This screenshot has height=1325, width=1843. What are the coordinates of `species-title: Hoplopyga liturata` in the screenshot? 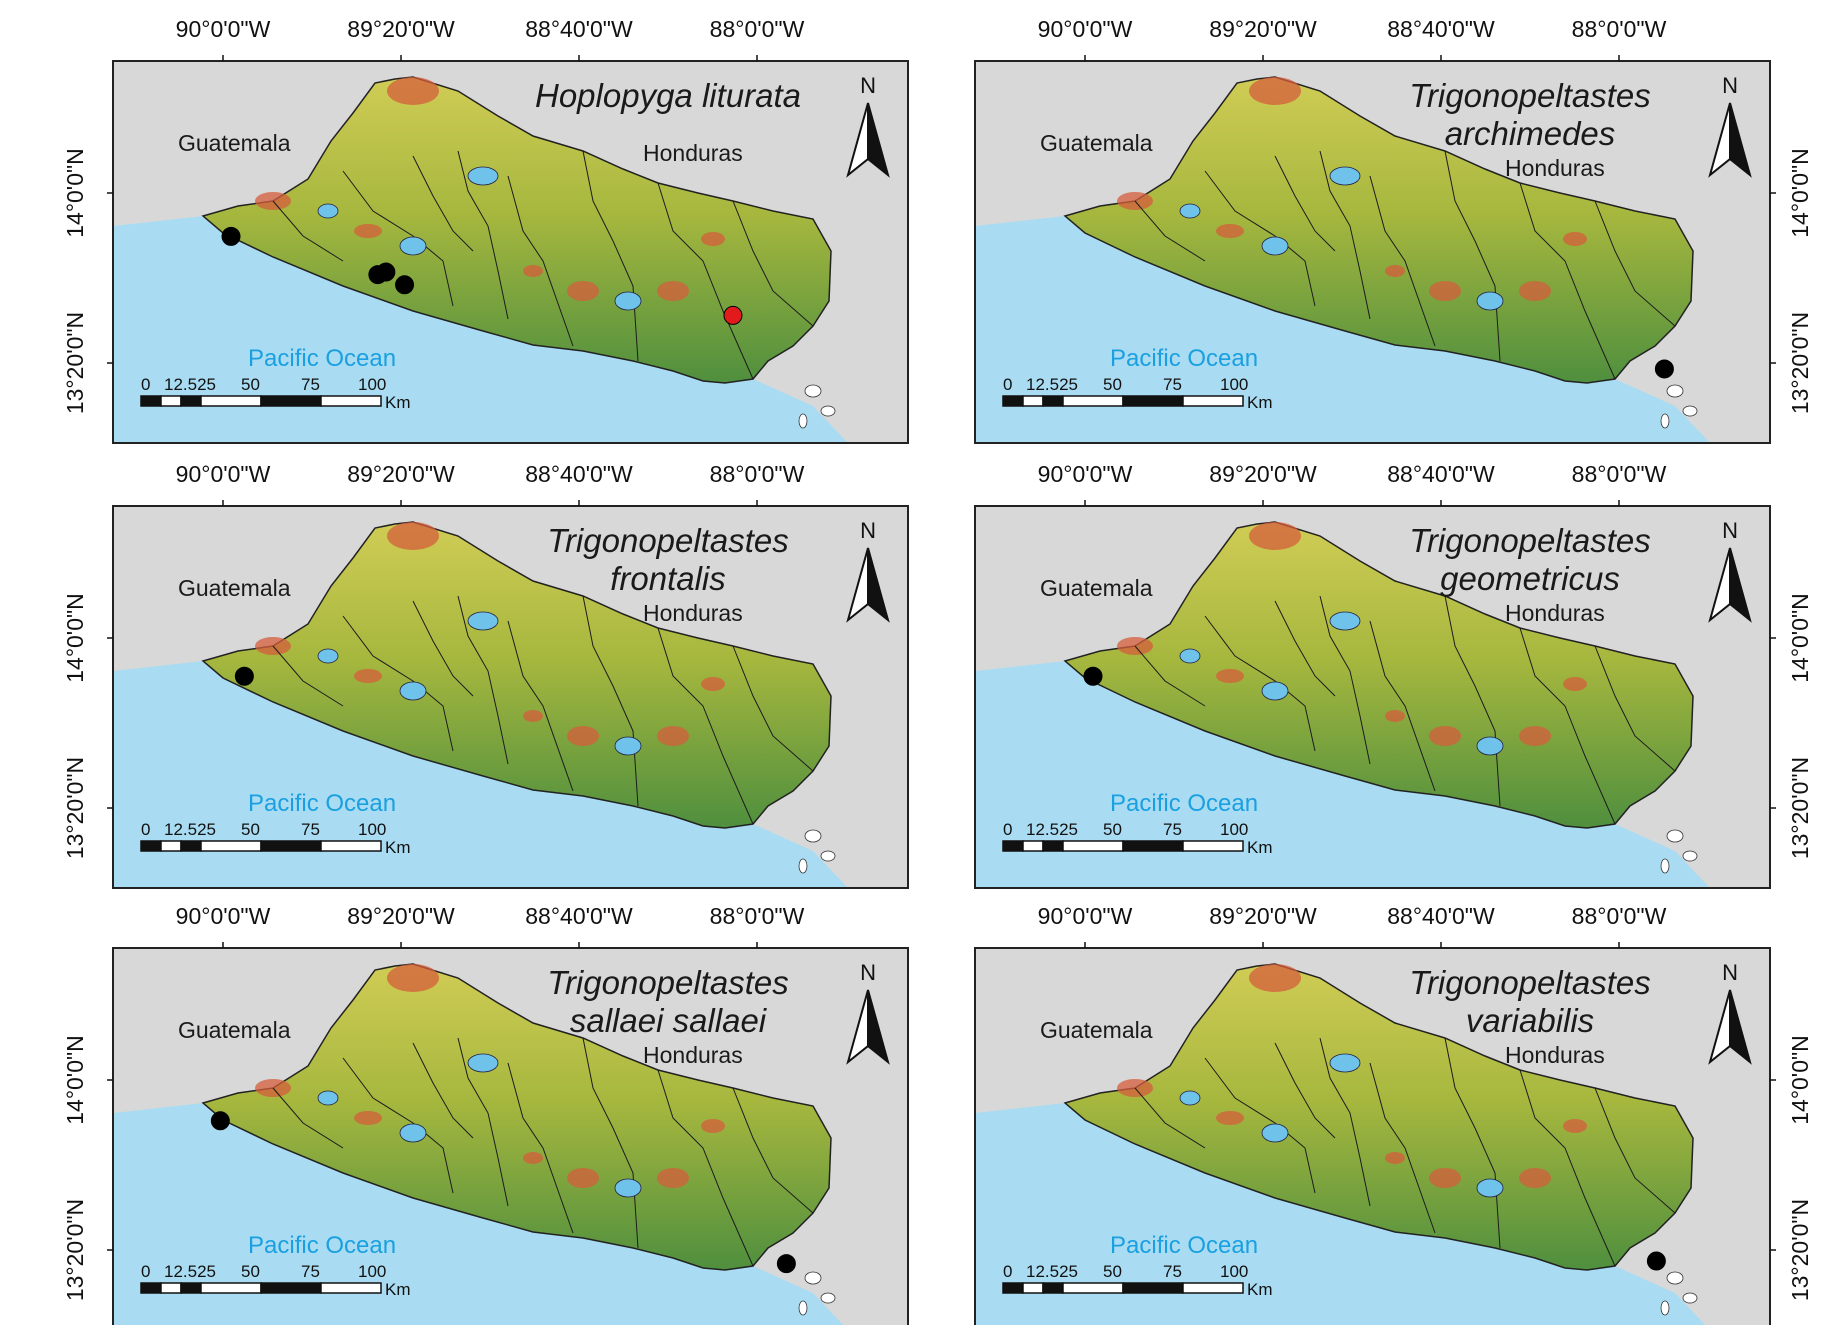 It's located at (668, 95).